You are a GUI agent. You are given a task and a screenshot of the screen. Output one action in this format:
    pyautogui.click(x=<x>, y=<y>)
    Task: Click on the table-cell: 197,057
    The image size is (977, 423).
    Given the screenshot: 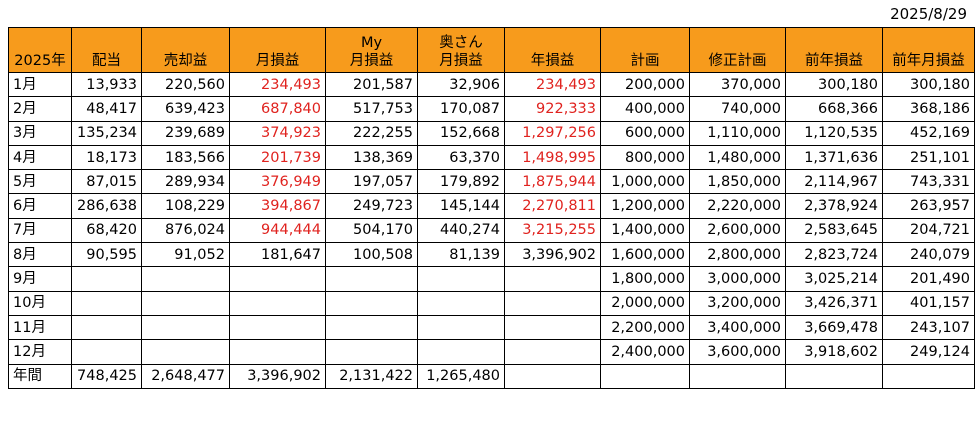 What is the action you would take?
    pyautogui.click(x=371, y=182)
    